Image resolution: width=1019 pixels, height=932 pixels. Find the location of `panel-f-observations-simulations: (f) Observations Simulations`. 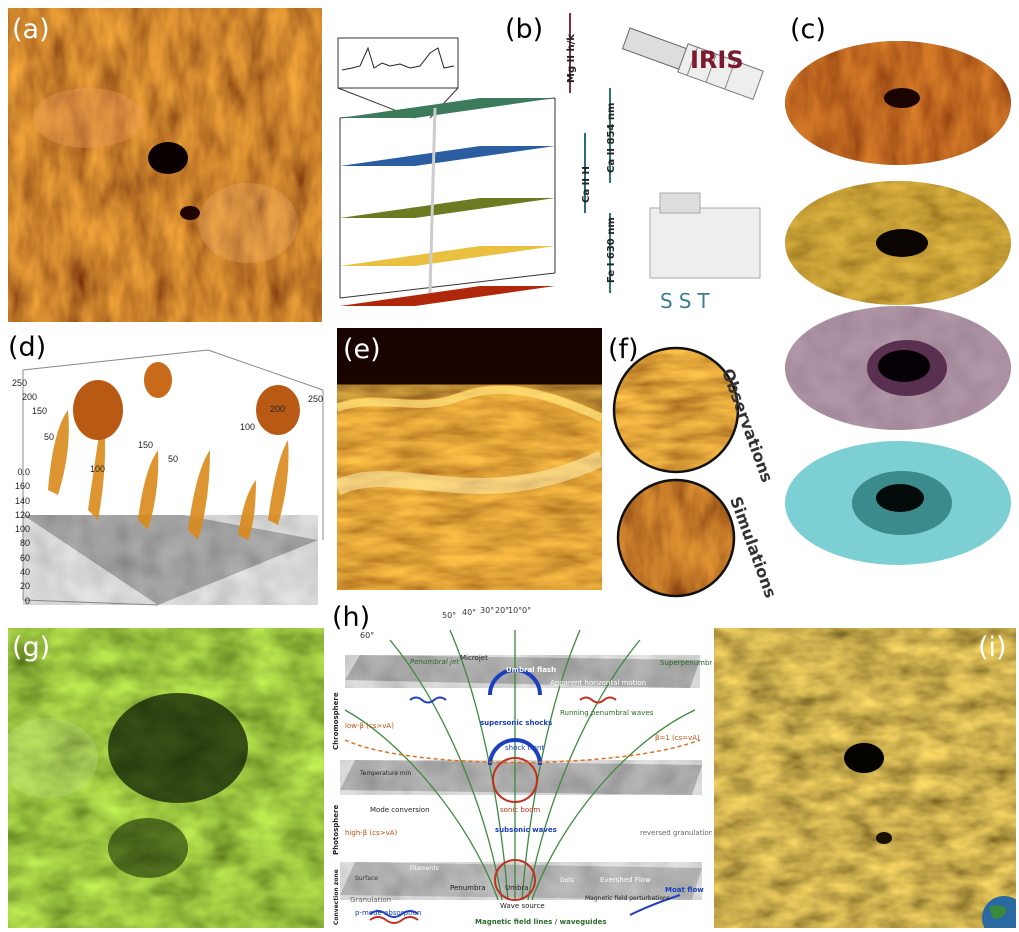

panel-f-observations-simulations: (f) Observations Simulations is located at coordinates (696, 464).